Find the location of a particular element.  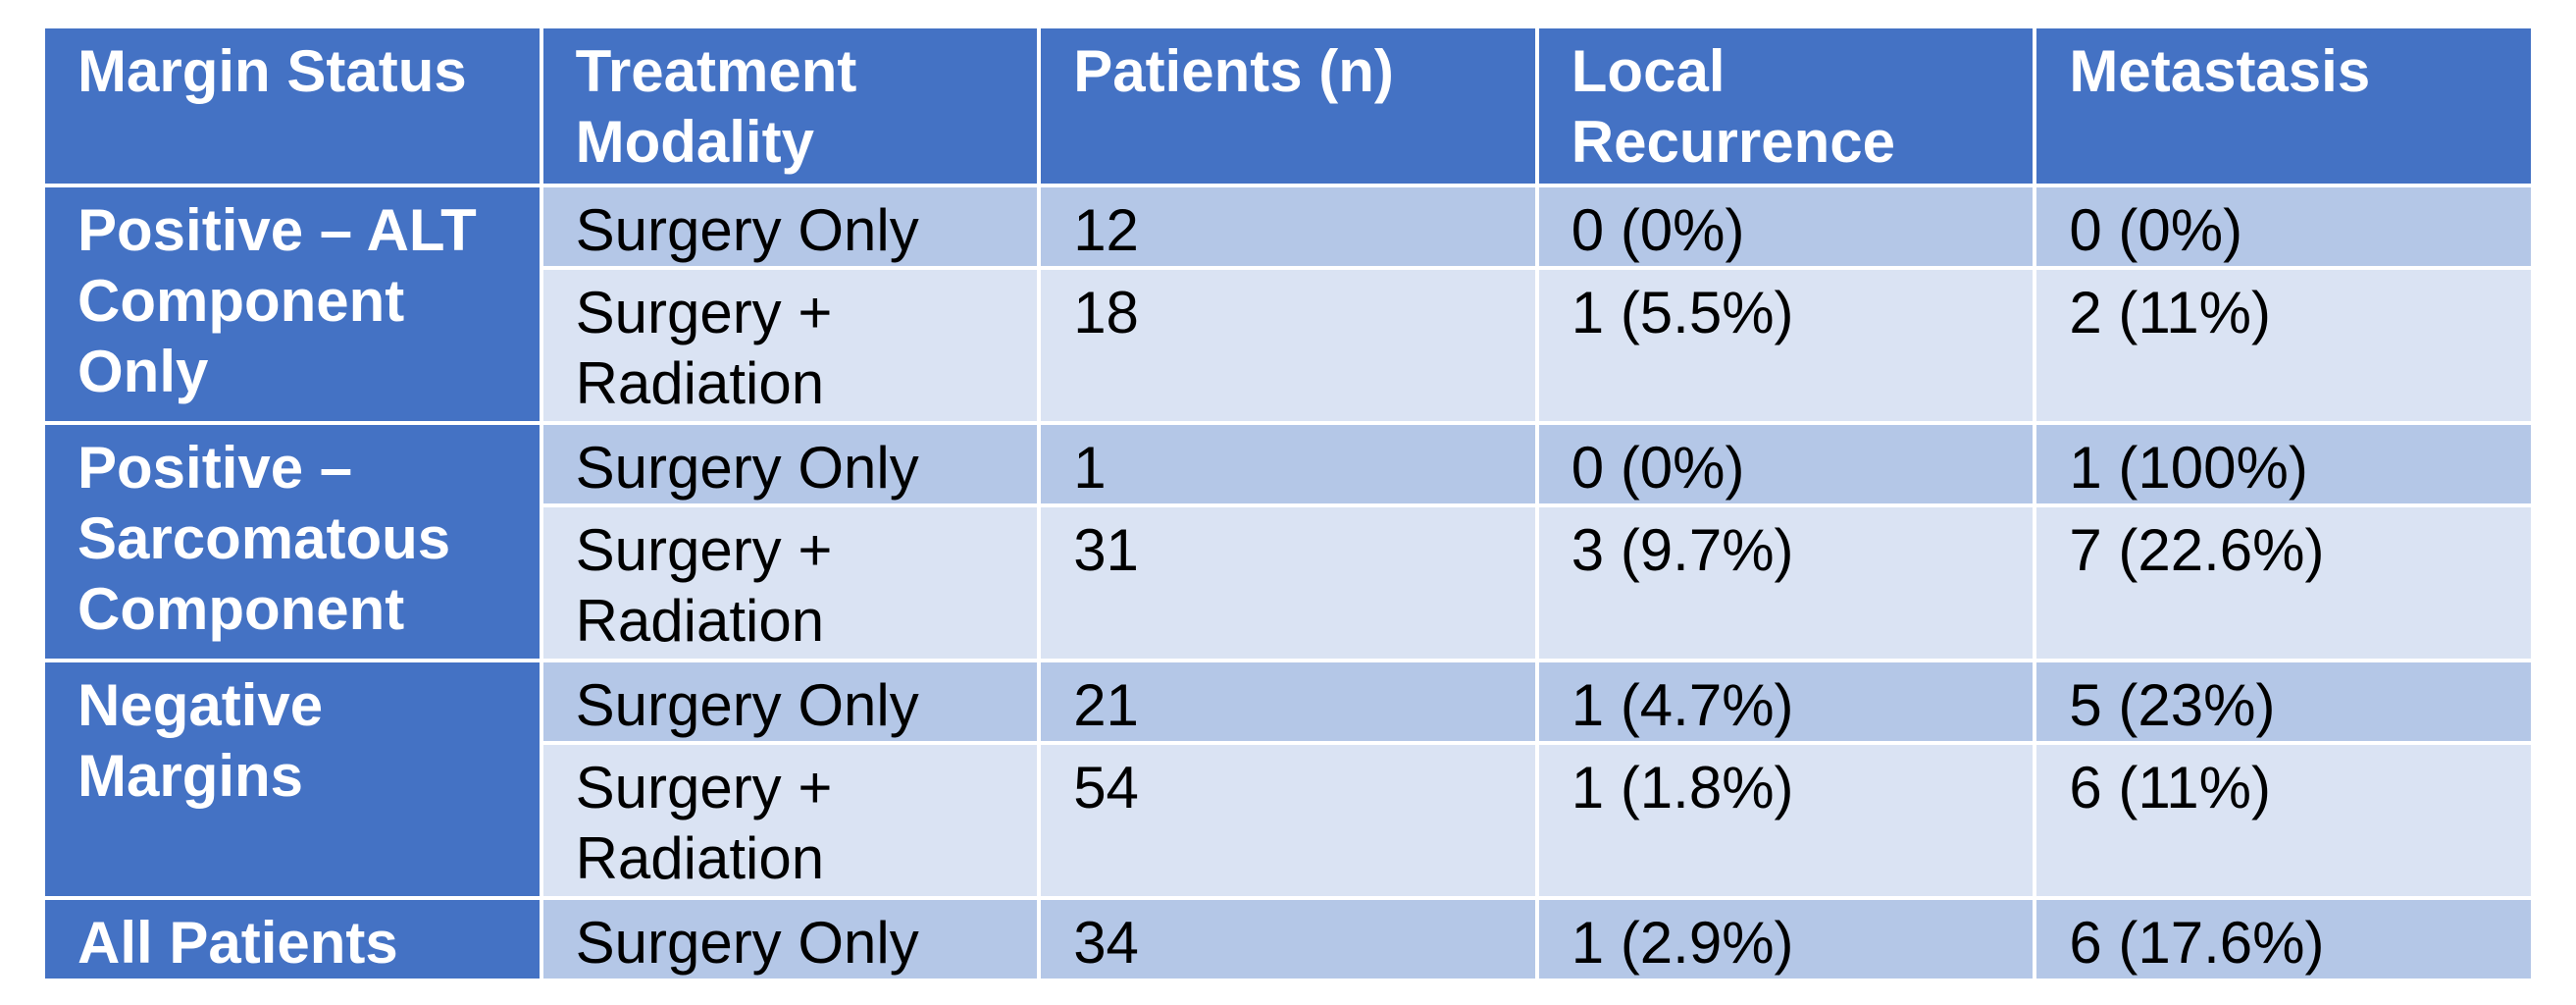

header-cell-treatment-modality: Treatment Modality is located at coordinates (790, 106).